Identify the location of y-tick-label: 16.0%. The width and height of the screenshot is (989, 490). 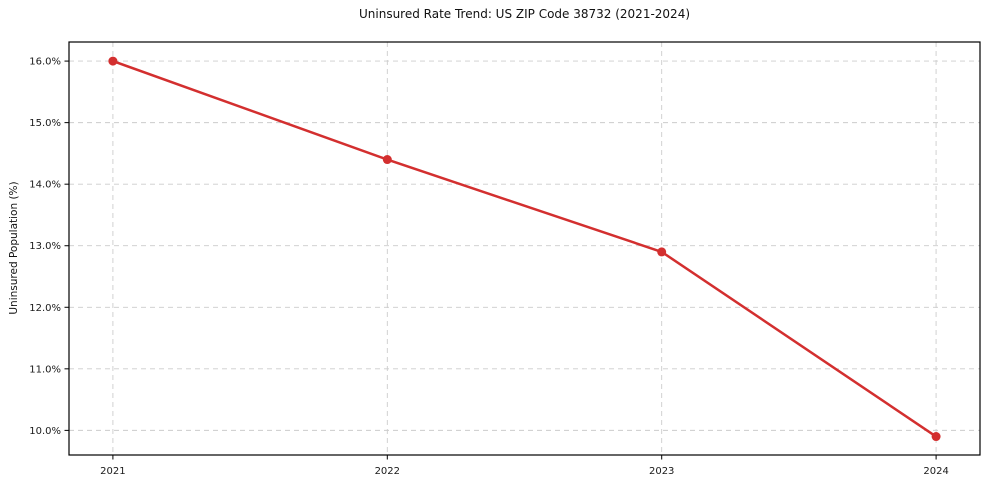
(45, 62).